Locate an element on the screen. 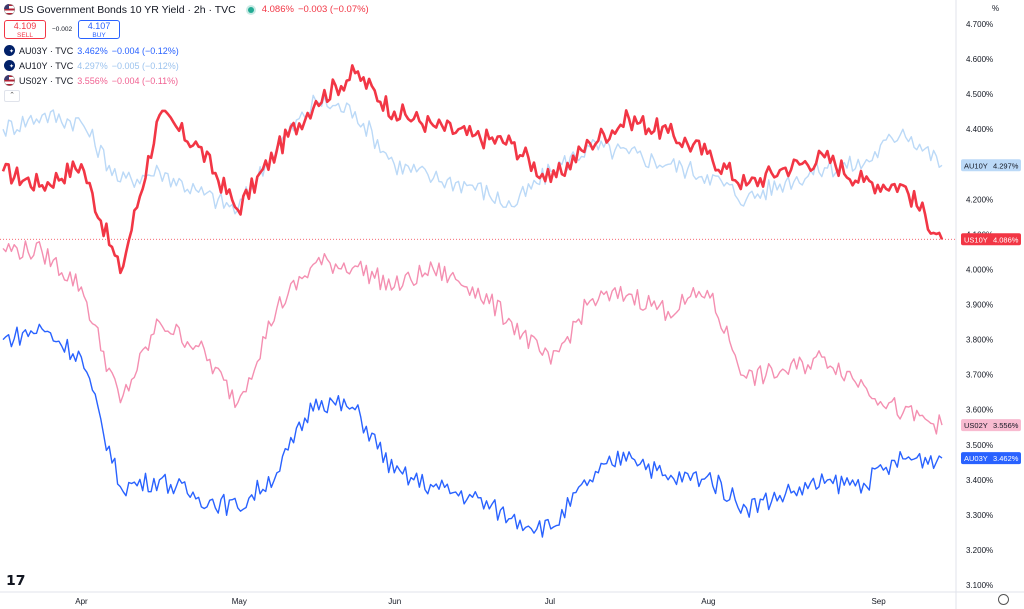 This screenshot has width=1024, height=609. legend-symbol: AU03Y · TVC is located at coordinates (46, 50).